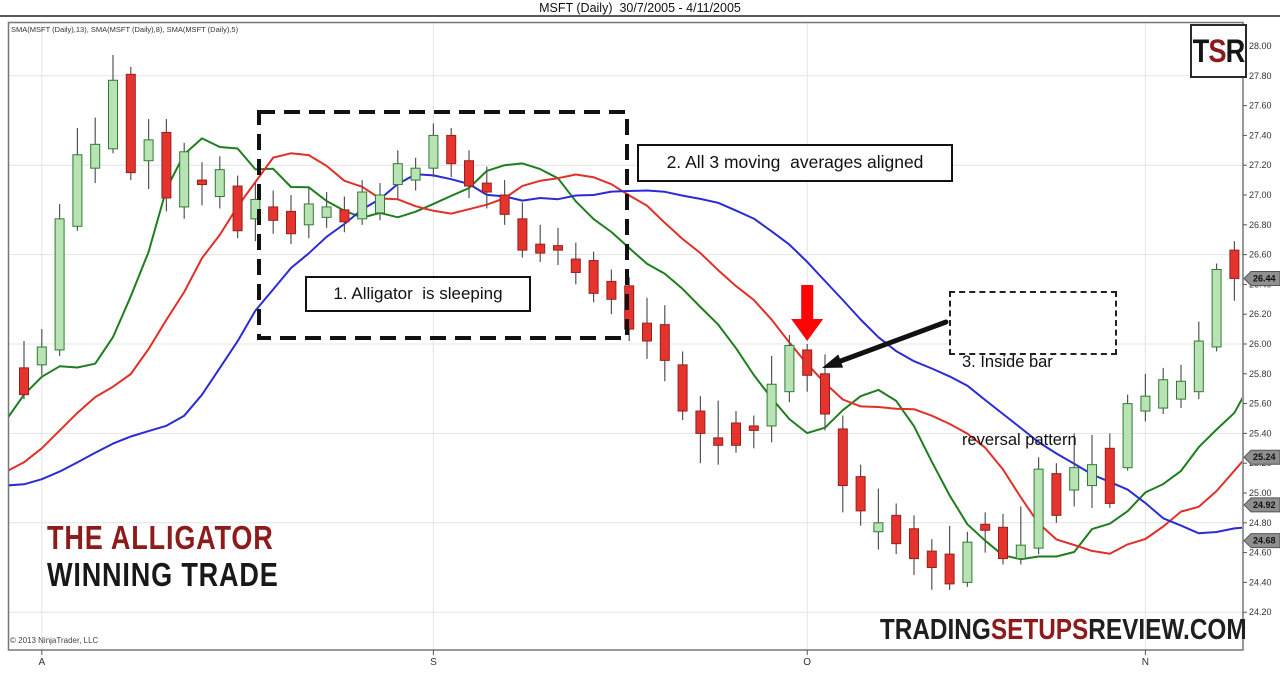 This screenshot has width=1280, height=677. I want to click on watermark-part1: TRADING, so click(936, 630).